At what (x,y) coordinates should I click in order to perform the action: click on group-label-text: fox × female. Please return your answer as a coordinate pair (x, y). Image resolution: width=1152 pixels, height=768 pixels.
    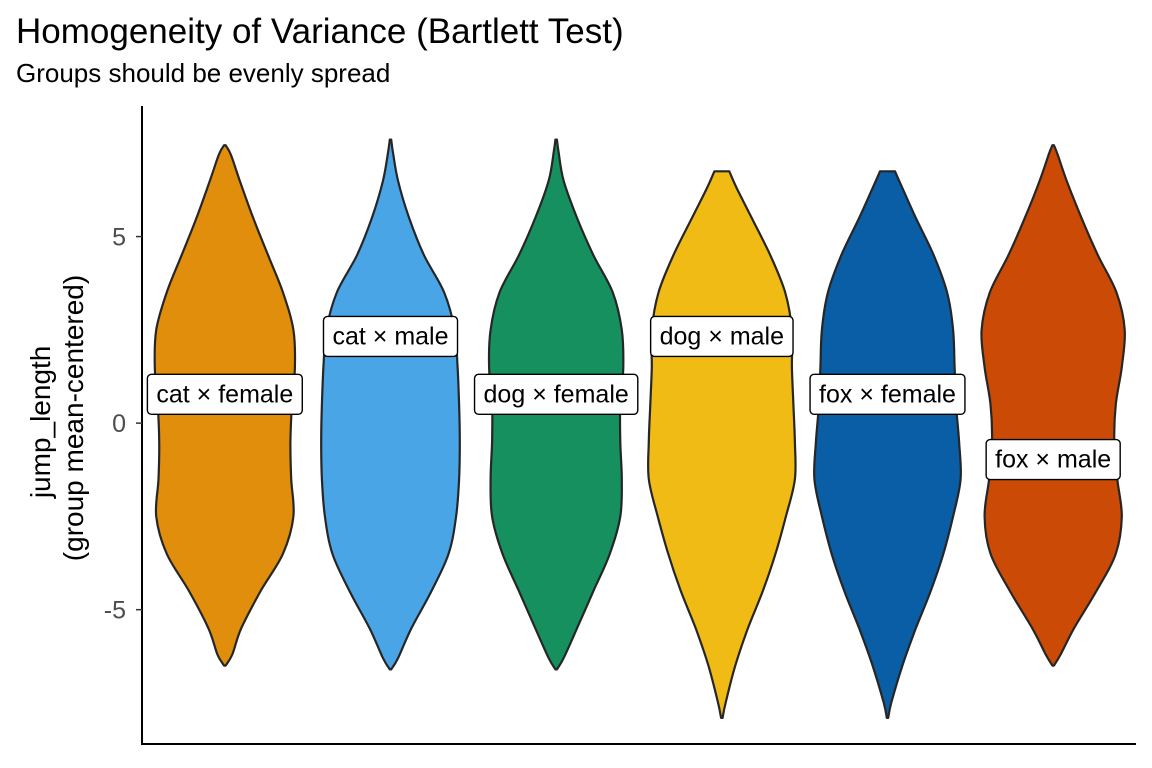
    Looking at the image, I should click on (887, 394).